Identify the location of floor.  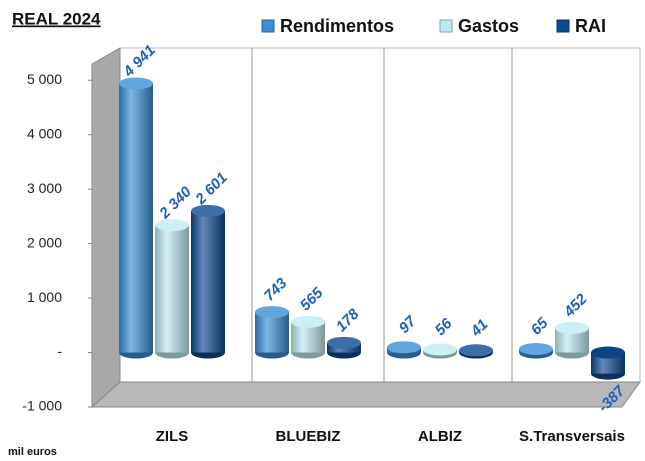
(365, 394).